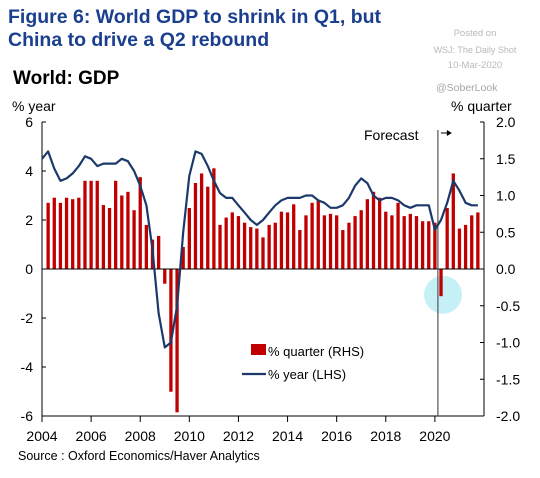 This screenshot has width=540, height=478. I want to click on posted-by-text: WSJ: The Daily Shot, so click(475, 50).